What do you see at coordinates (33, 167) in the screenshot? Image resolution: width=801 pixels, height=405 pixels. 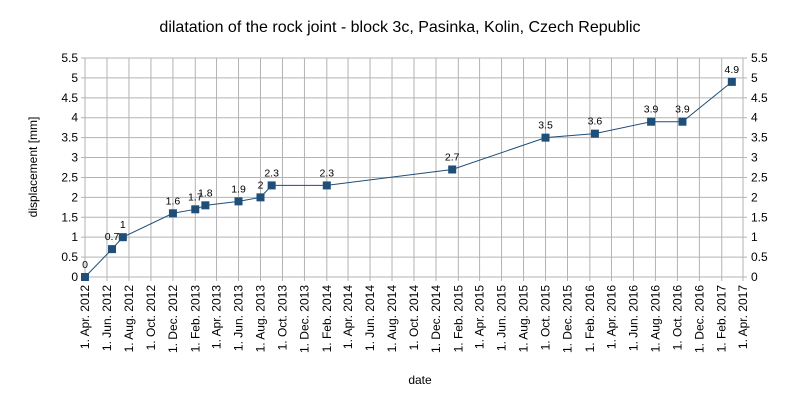 I see `y-axis-title: displacement [mm]` at bounding box center [33, 167].